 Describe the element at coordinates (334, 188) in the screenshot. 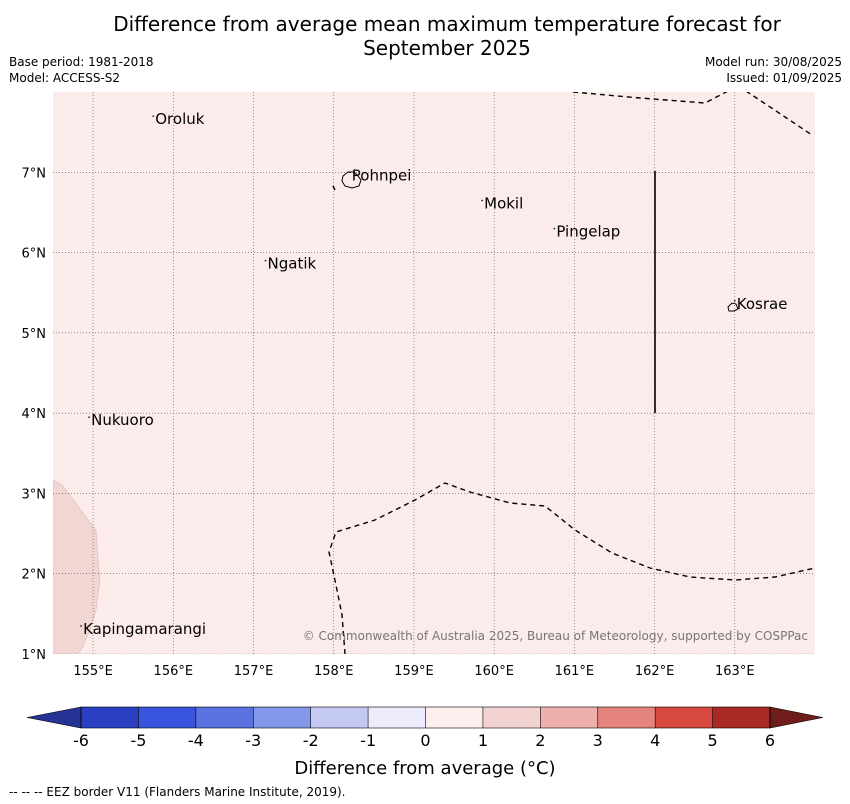

I see `eez-border-fragment` at that location.